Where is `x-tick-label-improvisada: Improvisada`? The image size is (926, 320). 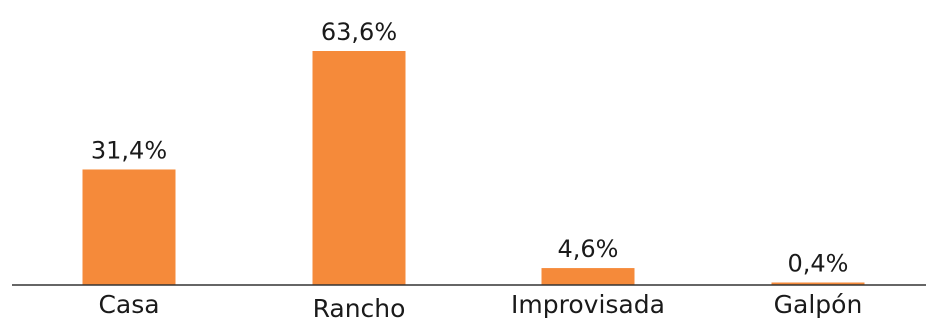
x-tick-label-improvisada: Improvisada is located at coordinates (588, 304).